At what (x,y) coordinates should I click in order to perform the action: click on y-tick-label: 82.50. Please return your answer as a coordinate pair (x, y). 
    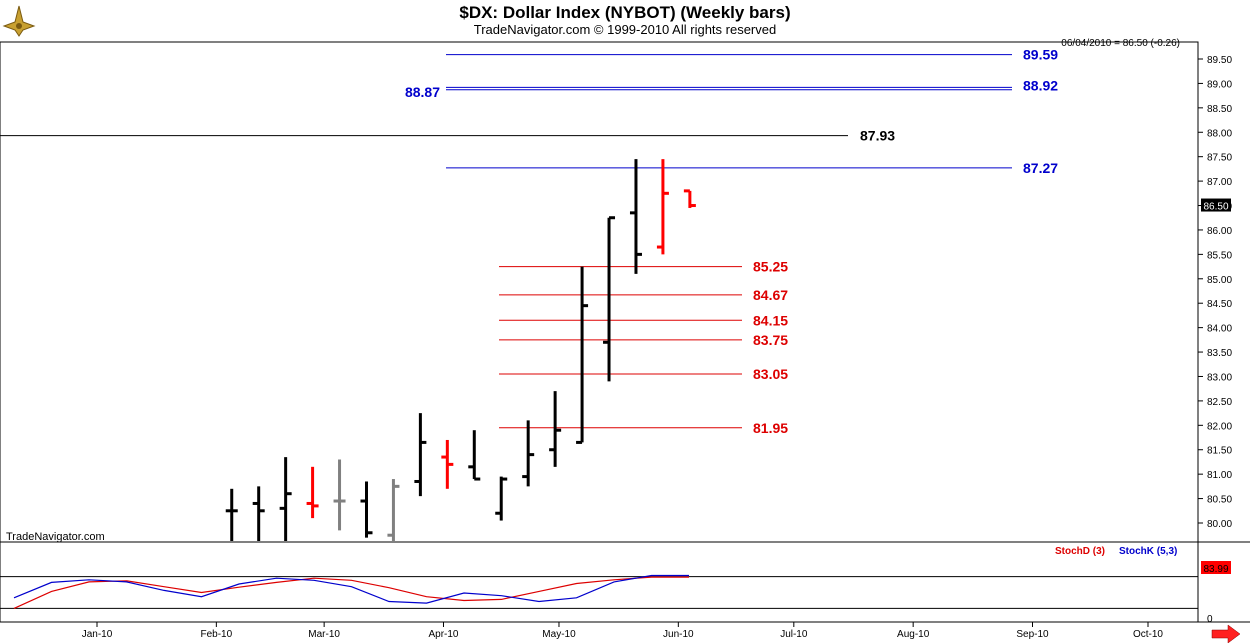
    Looking at the image, I should click on (1219, 402).